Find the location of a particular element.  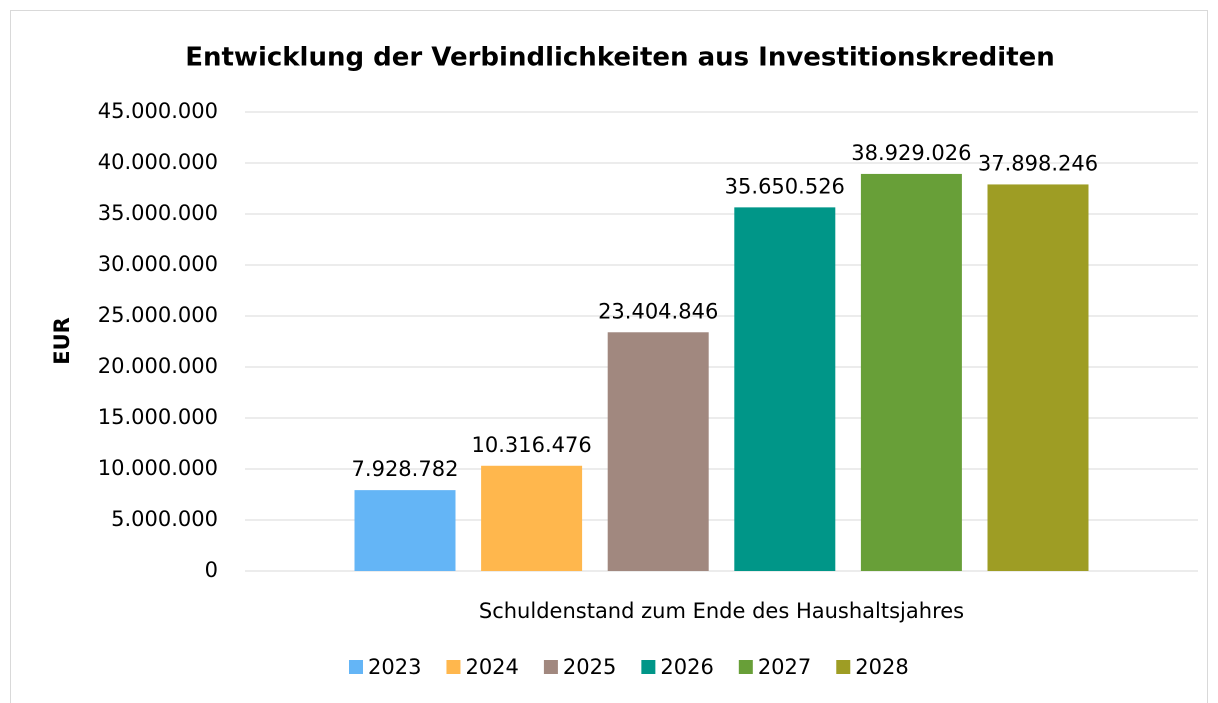

y-tick-label: 15.000.000 is located at coordinates (158, 417).